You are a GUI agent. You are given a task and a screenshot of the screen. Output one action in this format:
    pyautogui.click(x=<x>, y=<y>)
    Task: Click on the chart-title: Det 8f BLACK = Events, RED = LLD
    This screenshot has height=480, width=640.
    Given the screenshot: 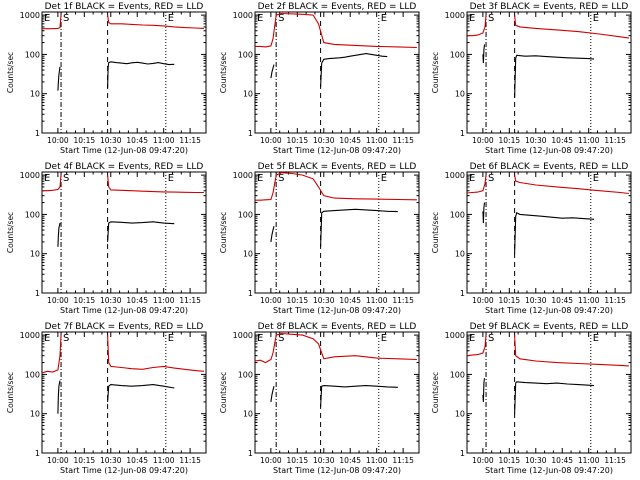 What is the action you would take?
    pyautogui.click(x=337, y=327)
    